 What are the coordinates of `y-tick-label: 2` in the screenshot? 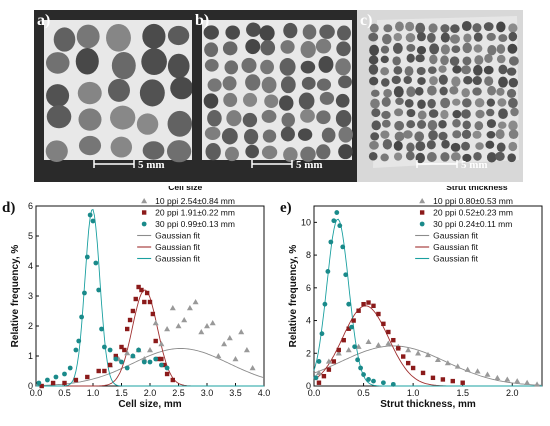 It's located at (308, 353).